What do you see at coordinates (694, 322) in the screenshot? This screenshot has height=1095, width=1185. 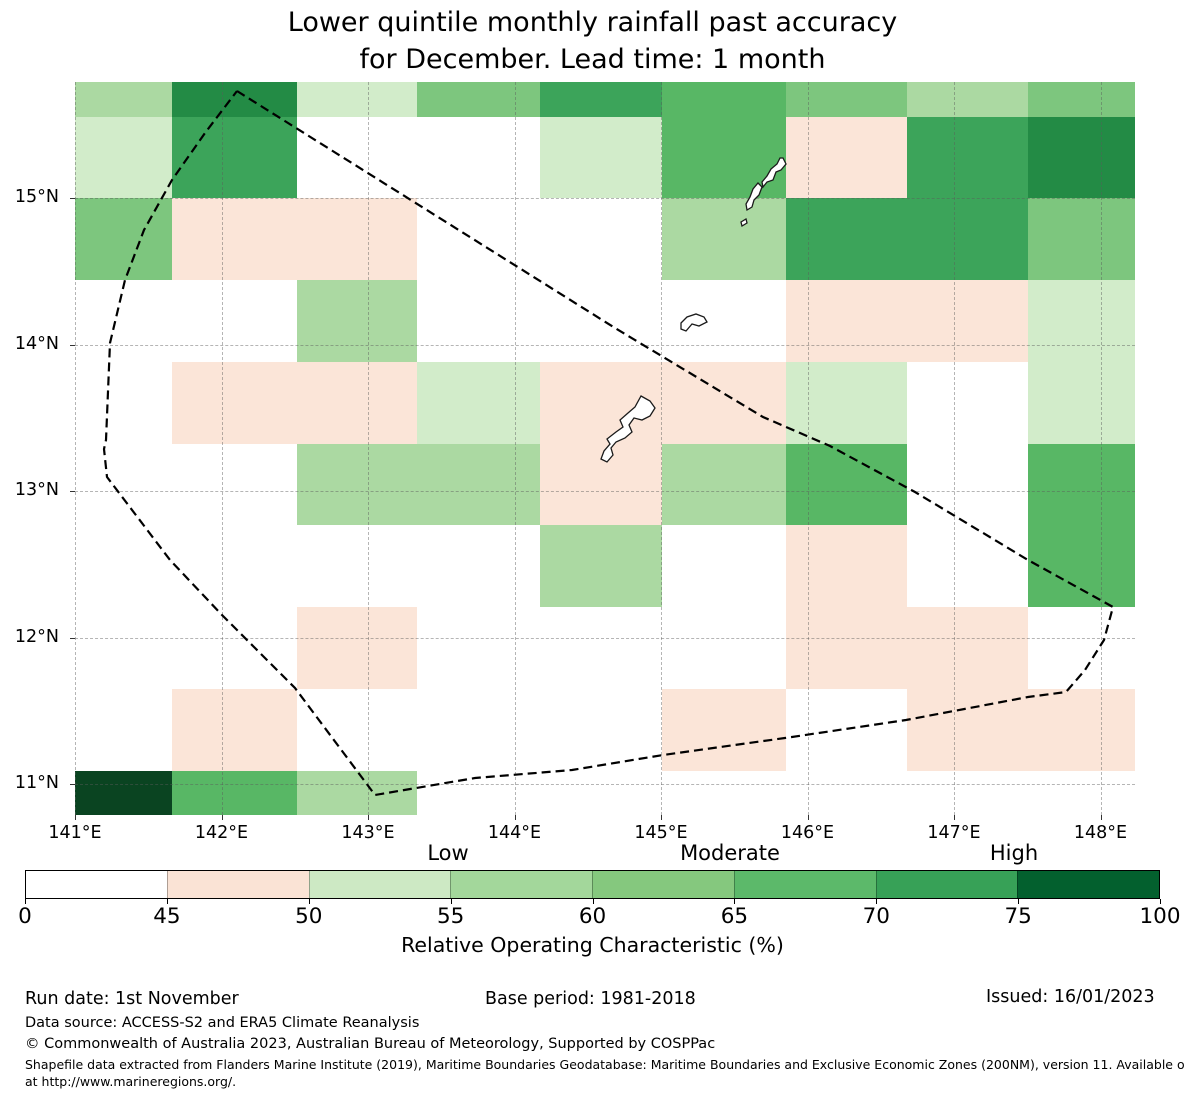 I see `island-rota-outline` at bounding box center [694, 322].